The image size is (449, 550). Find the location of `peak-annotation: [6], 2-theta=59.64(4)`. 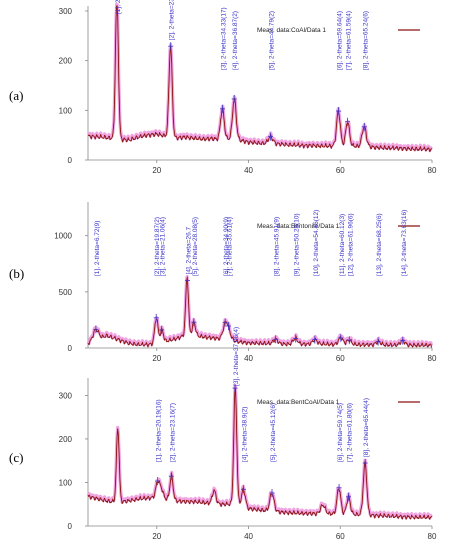

peak-annotation: [6], 2-theta=59.64(4) is located at coordinates (340, 40).